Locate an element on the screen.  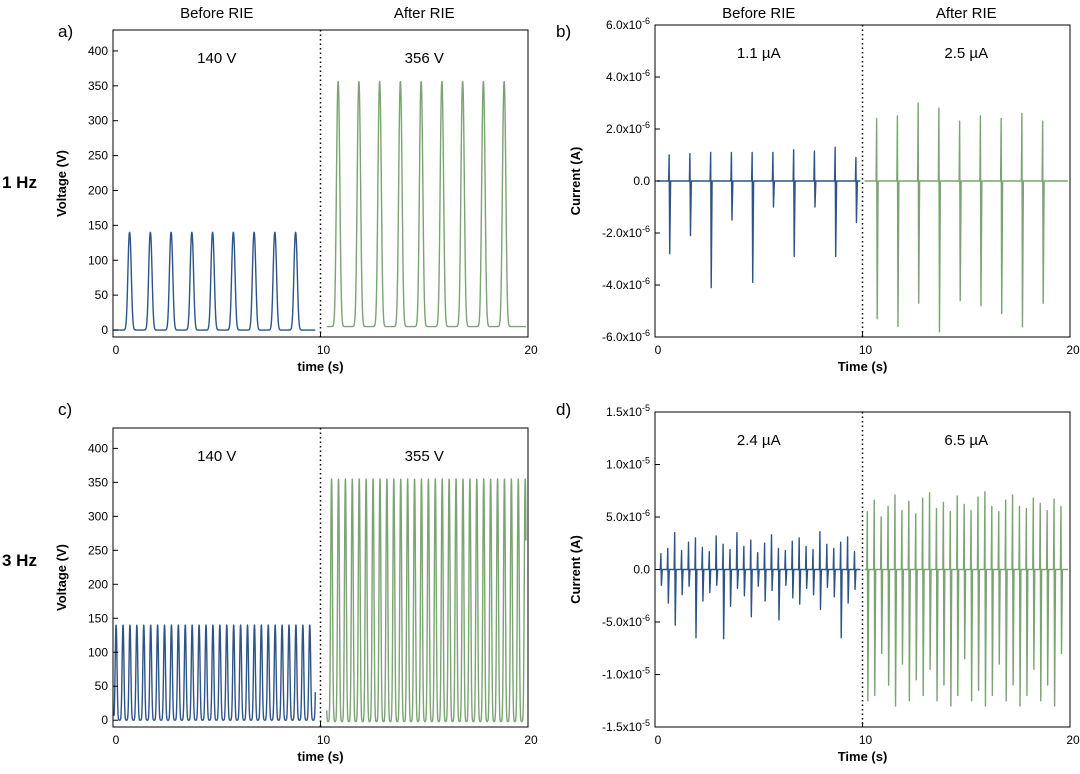
panel-label: d) is located at coordinates (563, 409).